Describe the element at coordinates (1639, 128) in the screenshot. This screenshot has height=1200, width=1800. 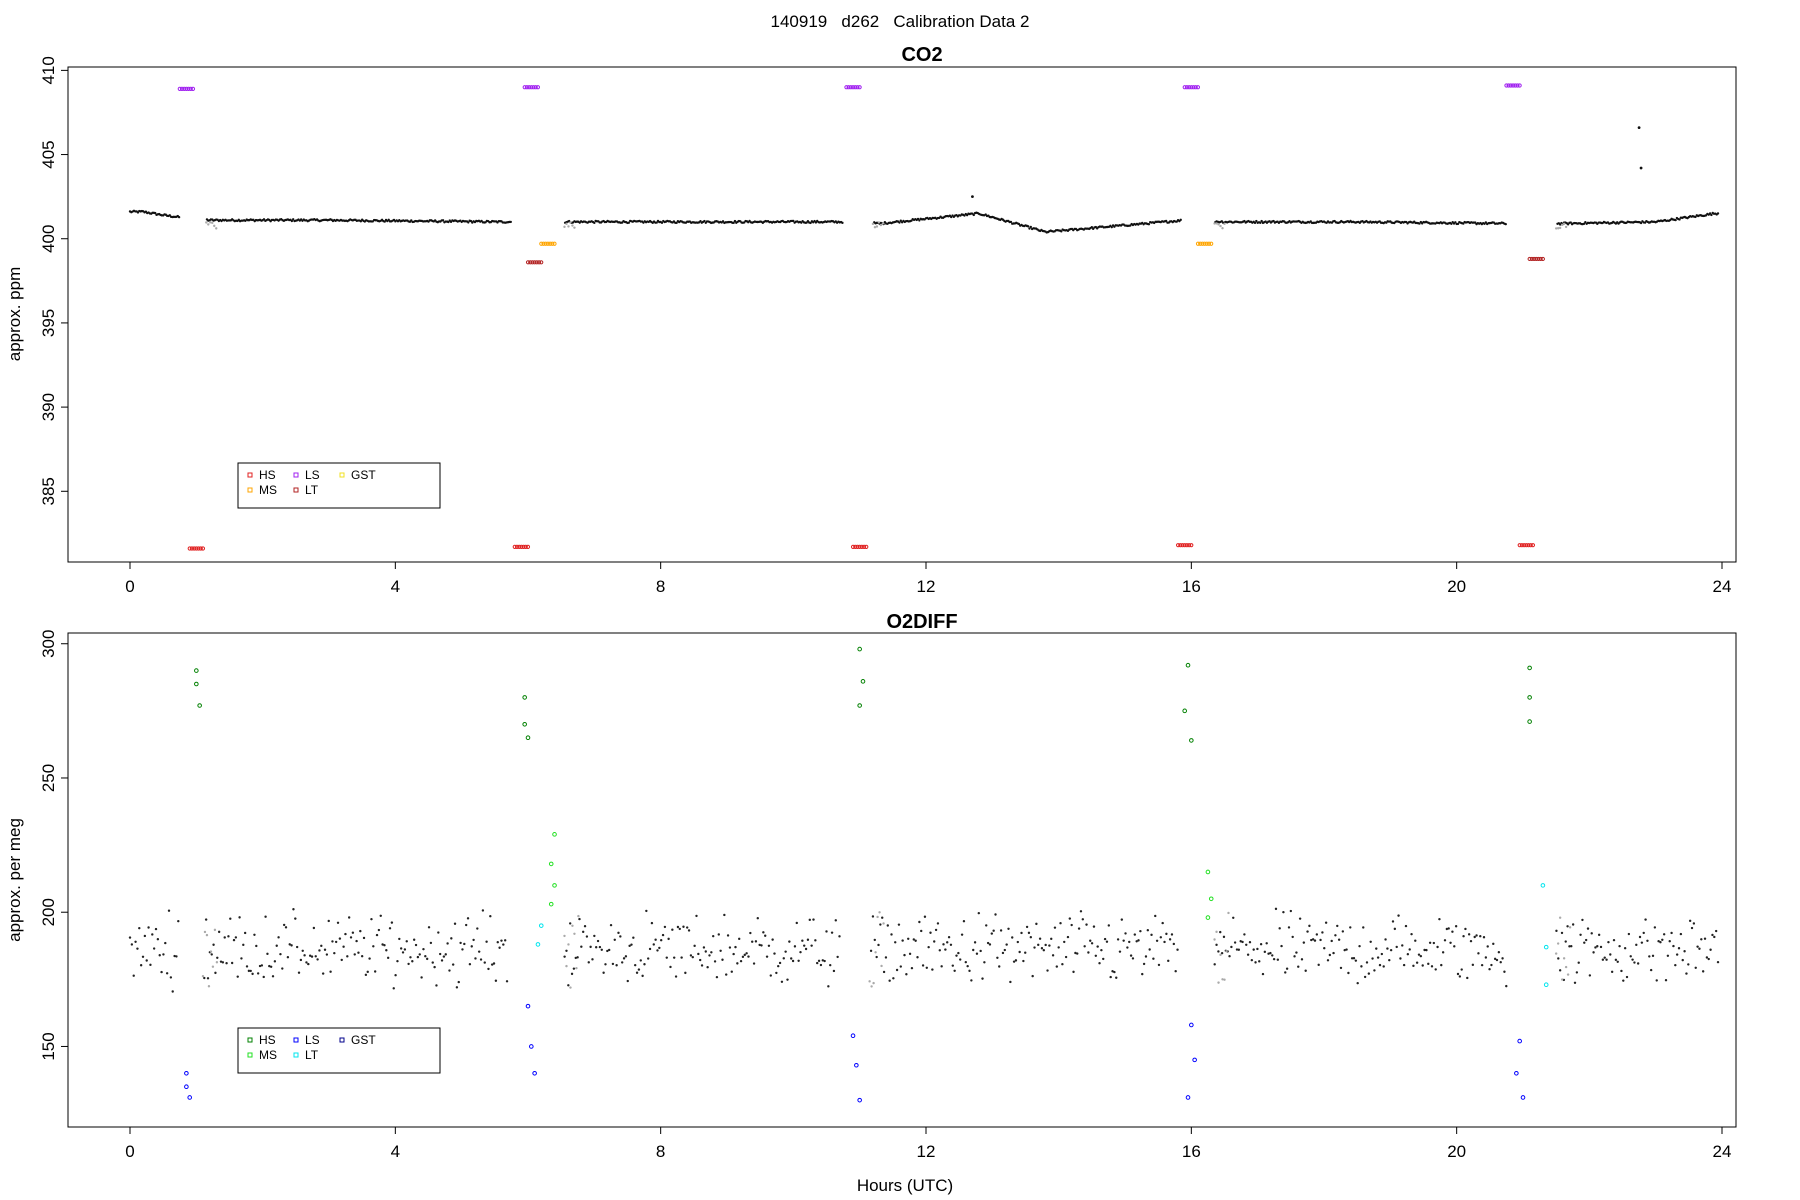
I see `co2-outlier-point` at that location.